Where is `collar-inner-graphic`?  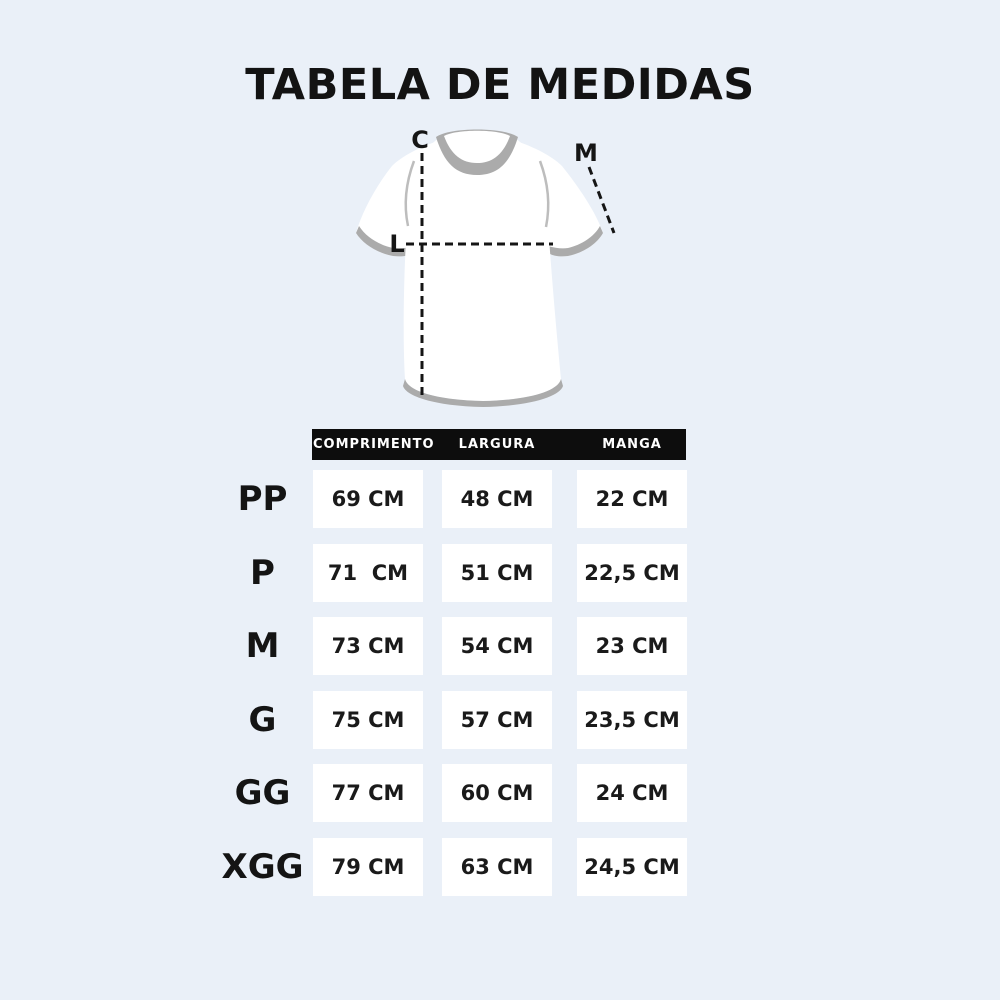 collar-inner-graphic is located at coordinates (477, 146).